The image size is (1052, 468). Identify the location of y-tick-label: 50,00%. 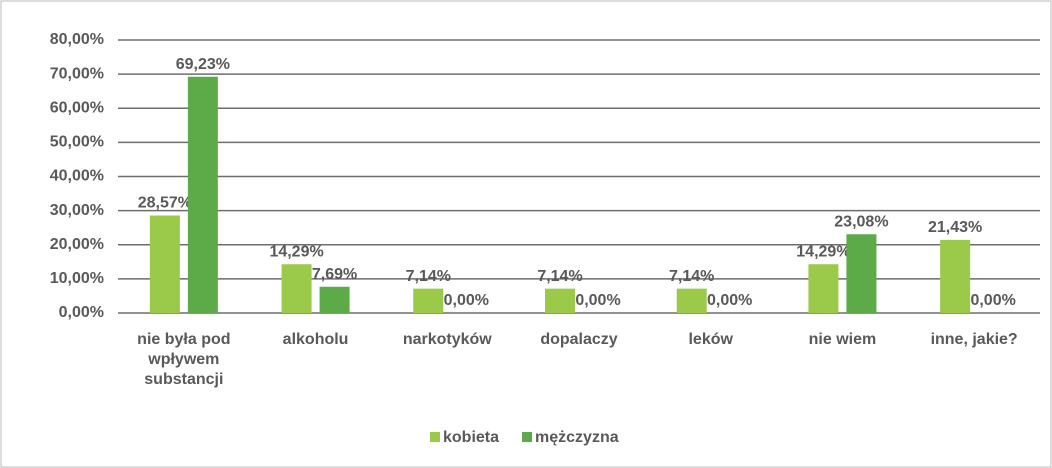
(77, 142).